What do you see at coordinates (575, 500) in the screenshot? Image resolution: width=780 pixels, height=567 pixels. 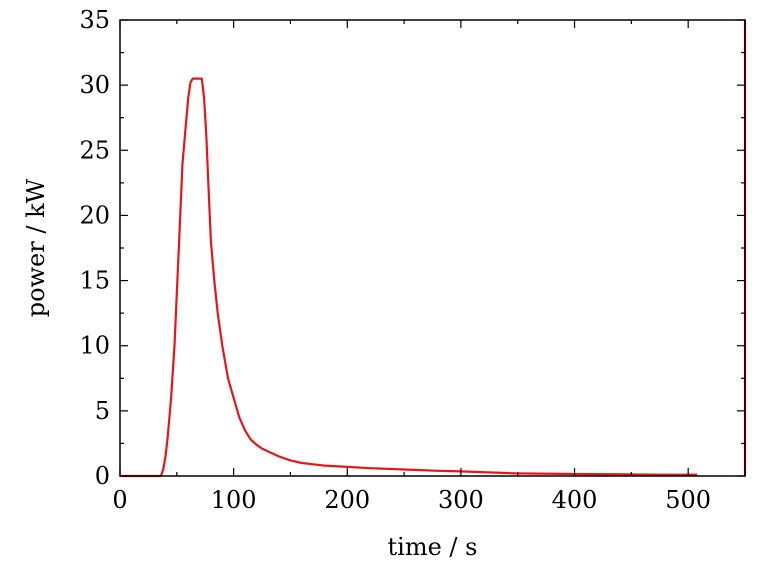 I see `x-tick-label: 400` at bounding box center [575, 500].